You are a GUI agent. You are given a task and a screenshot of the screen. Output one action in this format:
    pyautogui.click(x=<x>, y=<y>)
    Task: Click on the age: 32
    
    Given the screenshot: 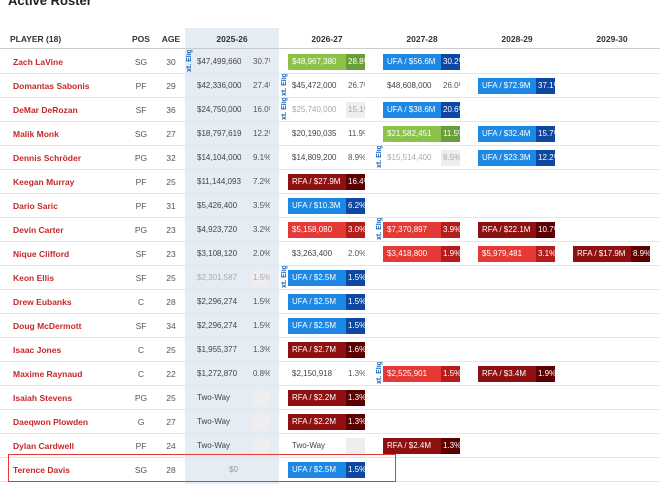 What is the action you would take?
    pyautogui.click(x=171, y=158)
    